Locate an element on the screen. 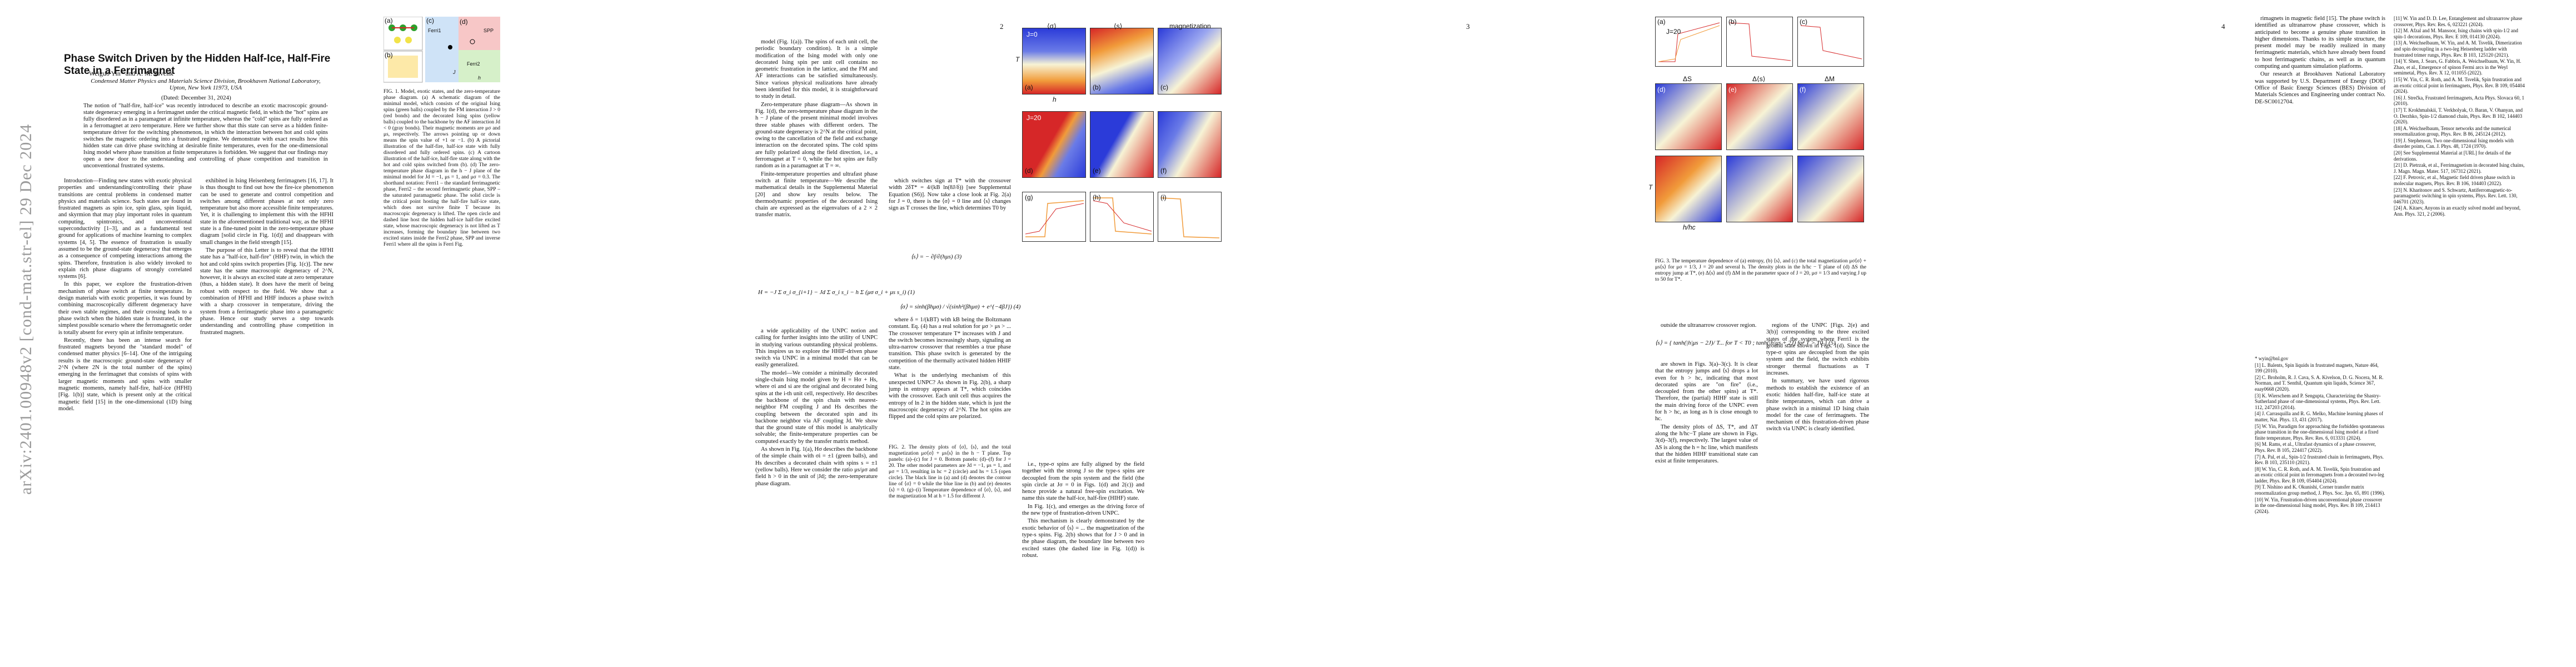 The height and width of the screenshot is (667, 2576). fig3-axis-t: T is located at coordinates (1650, 187).